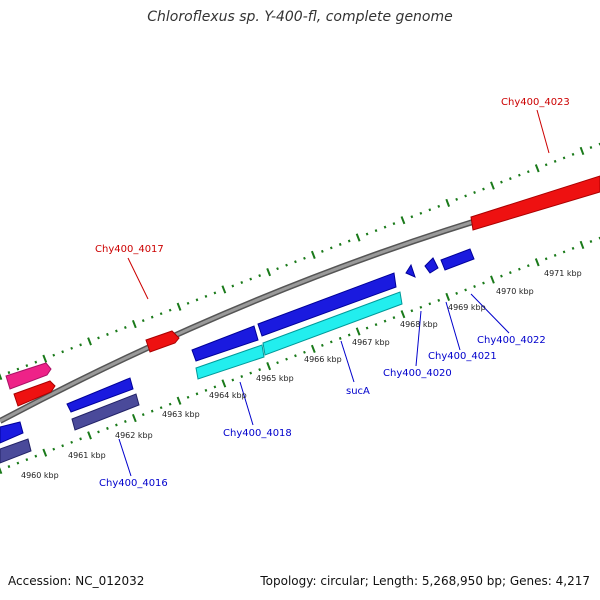 The width and height of the screenshot is (600, 600). What do you see at coordinates (16, 451) in the screenshot?
I see `feature-slate-bar-left` at bounding box center [16, 451].